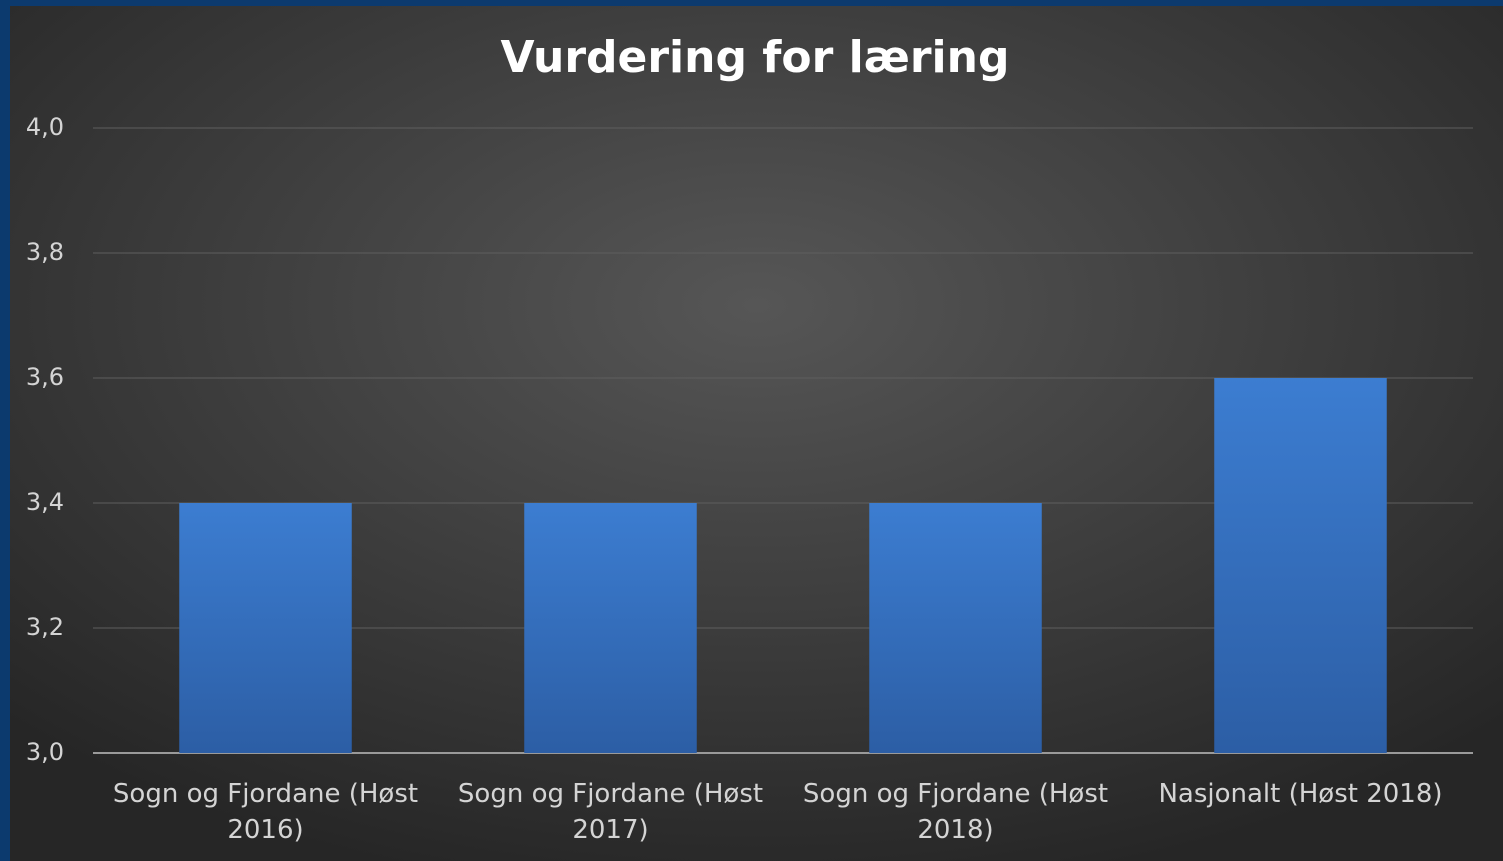 This screenshot has height=861, width=1503. What do you see at coordinates (610, 812) in the screenshot?
I see `x-tick-label: Sogn og Fjordane (Høst 2017)` at bounding box center [610, 812].